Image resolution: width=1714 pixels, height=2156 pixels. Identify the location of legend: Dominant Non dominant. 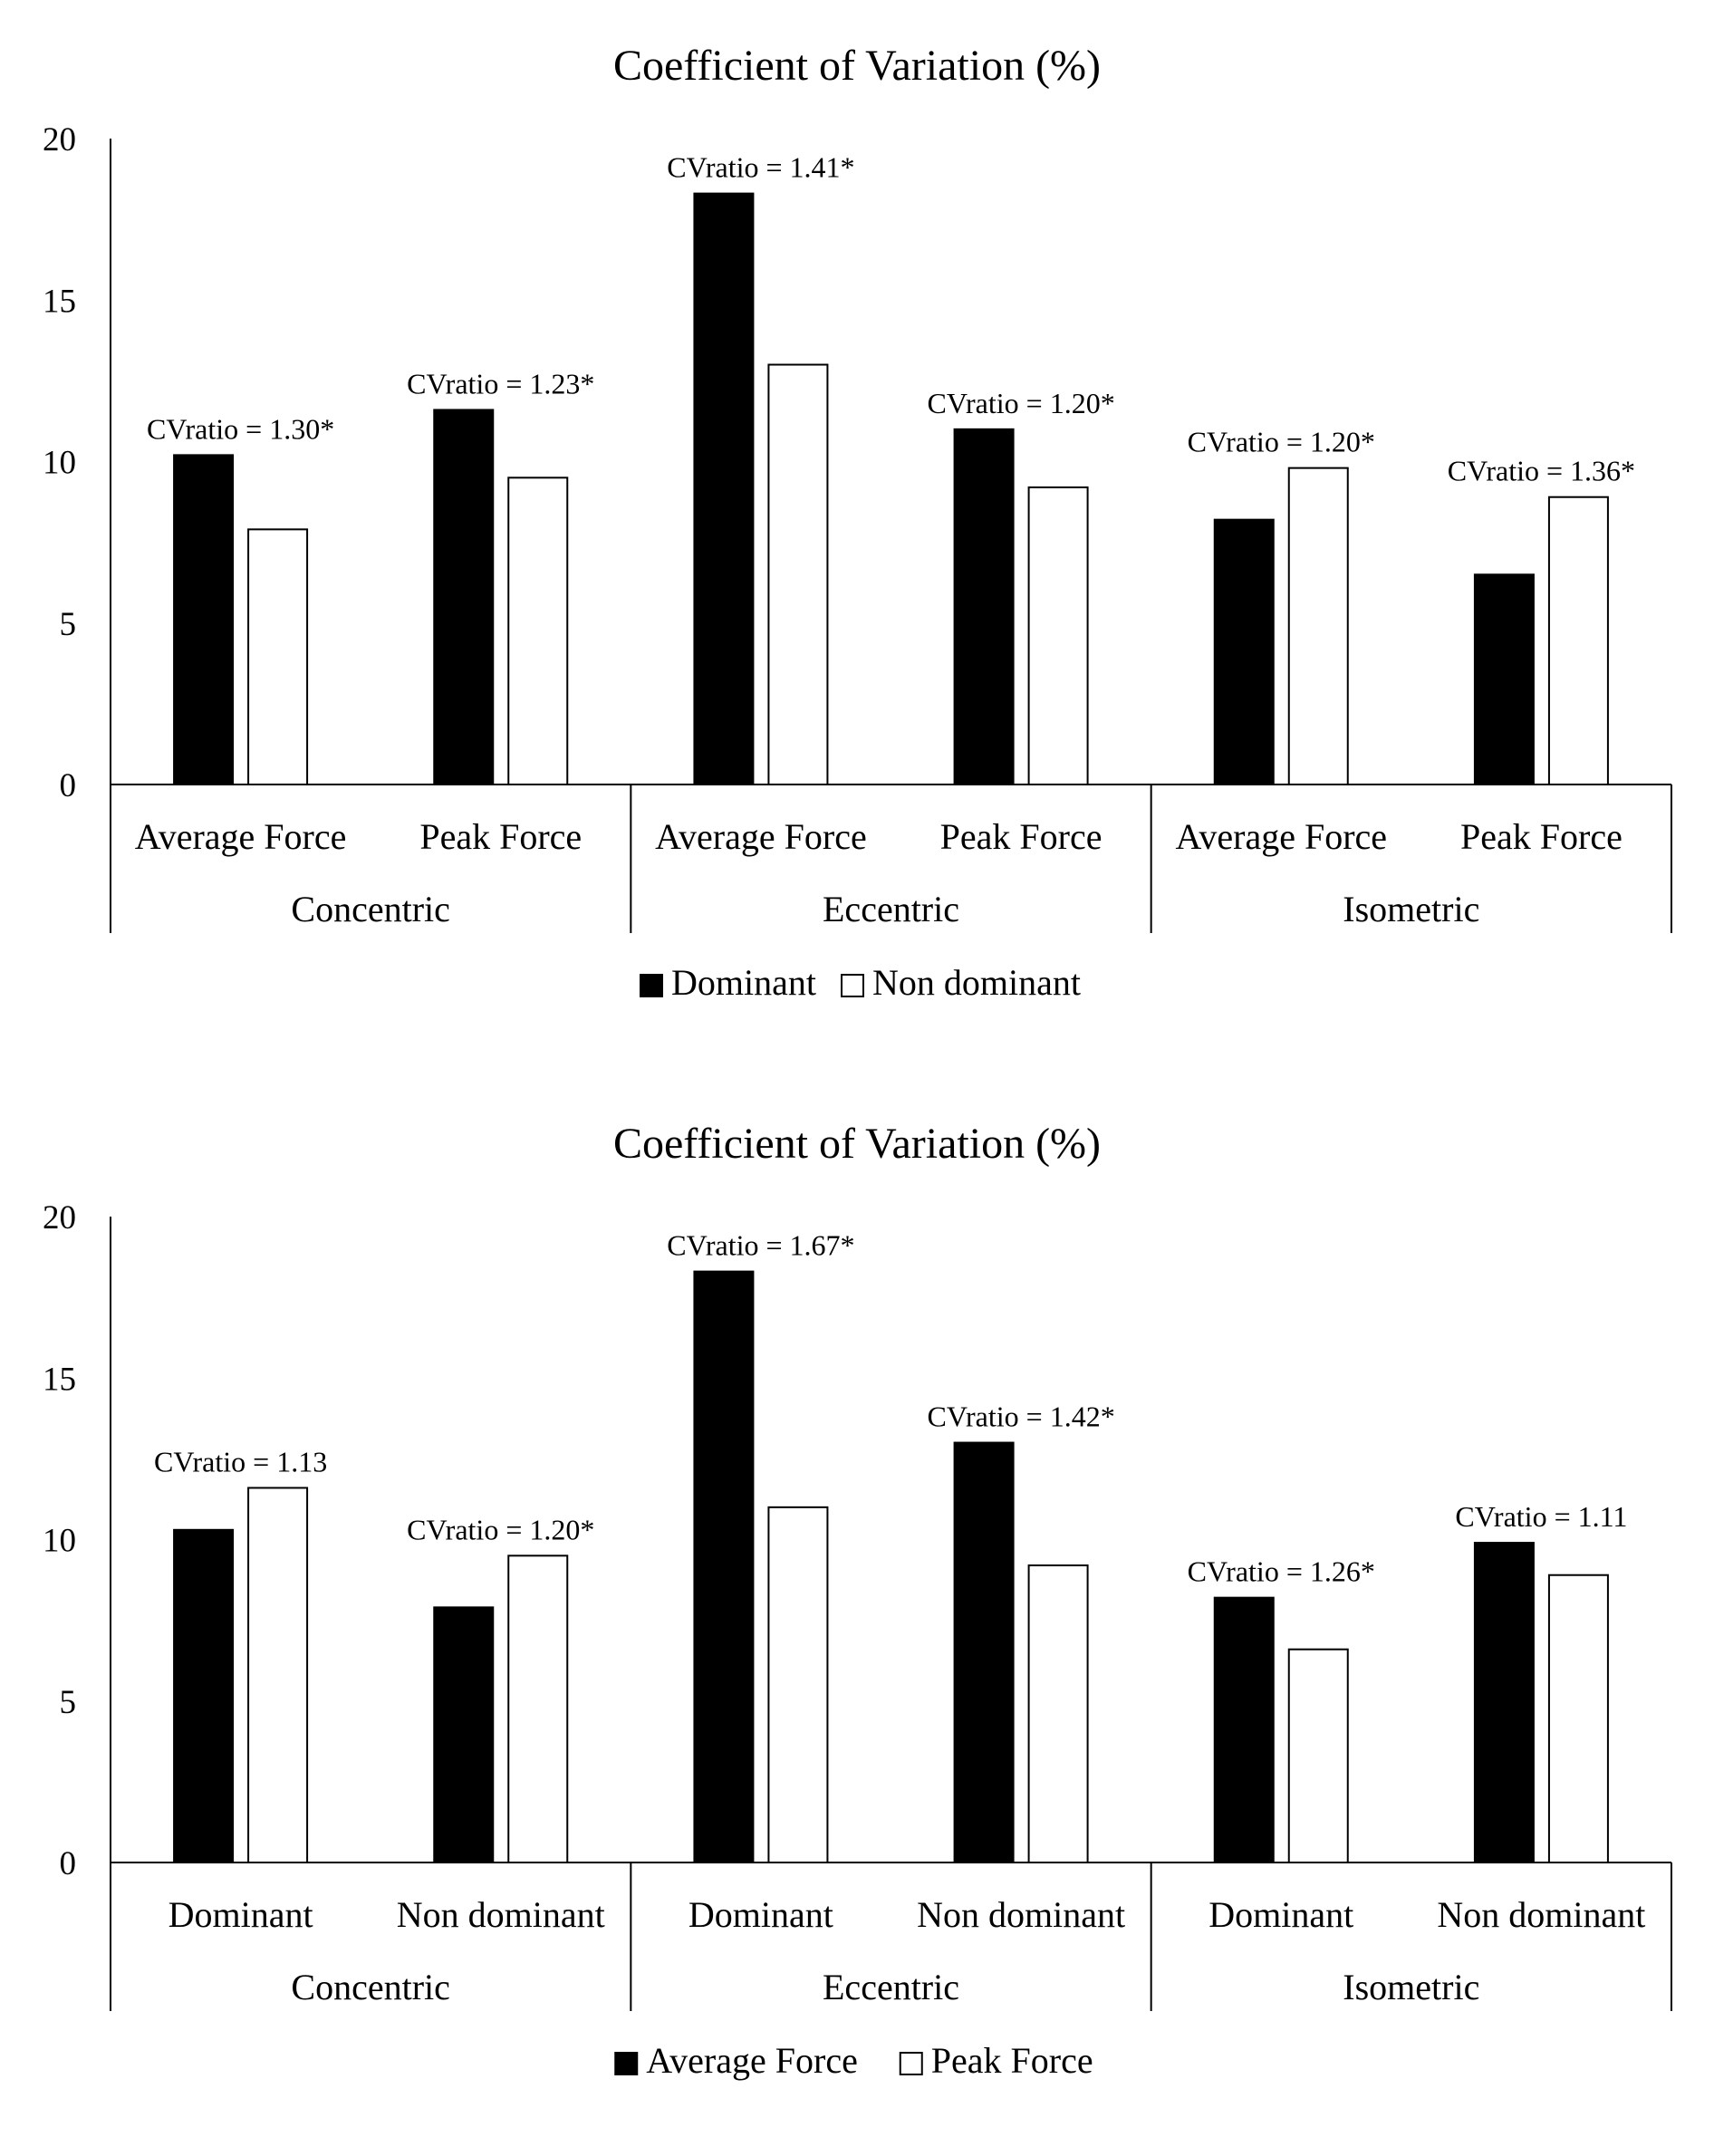
(860, 982).